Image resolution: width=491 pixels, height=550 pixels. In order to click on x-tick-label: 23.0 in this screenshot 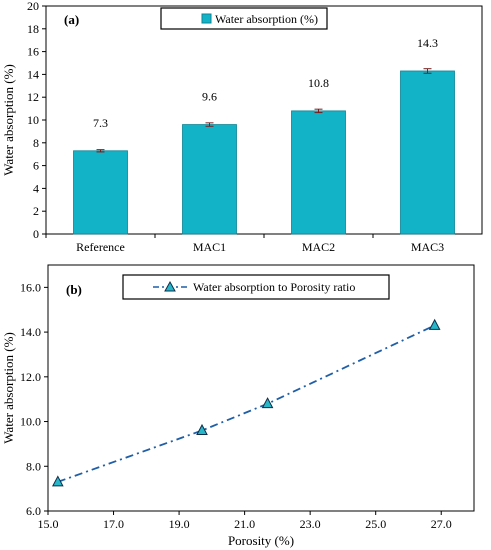, I will do `click(310, 524)`.